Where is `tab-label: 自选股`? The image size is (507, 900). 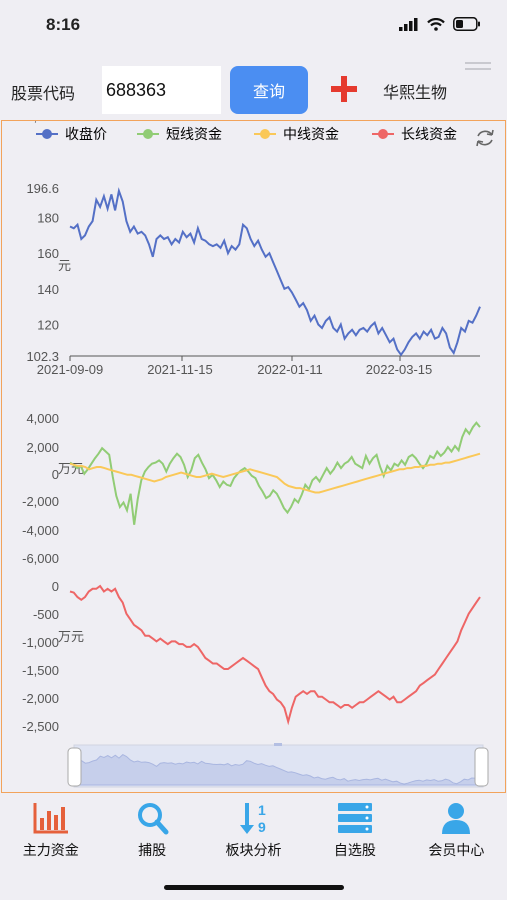 tab-label: 自选股 is located at coordinates (354, 850).